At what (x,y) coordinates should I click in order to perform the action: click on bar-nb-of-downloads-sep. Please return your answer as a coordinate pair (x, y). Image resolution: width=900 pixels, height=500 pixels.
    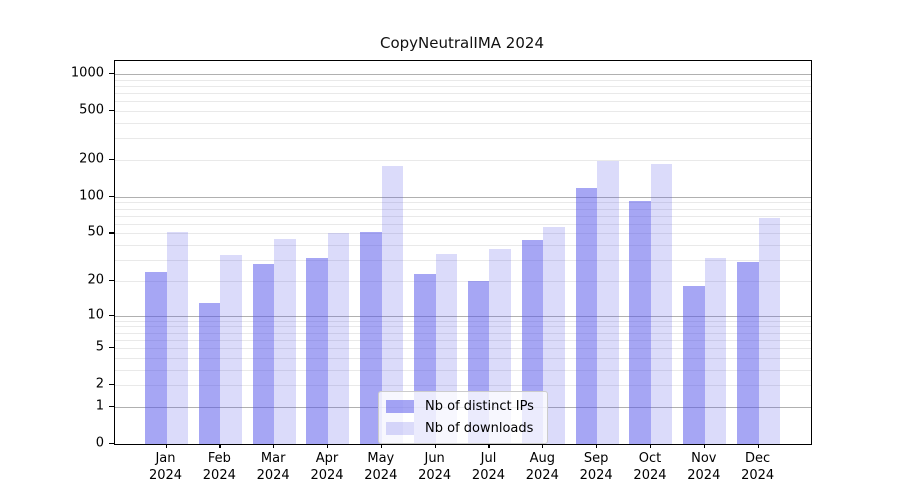
    Looking at the image, I should click on (608, 302).